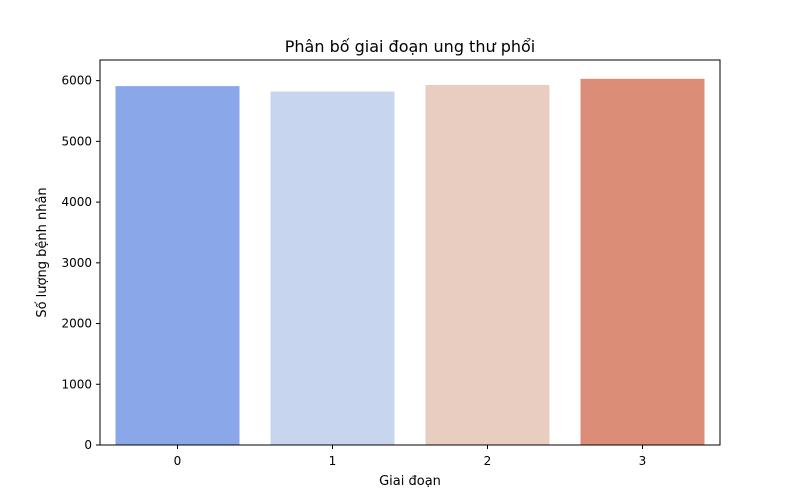 This screenshot has height=500, width=800. I want to click on y-axis: 0 1000 2000 3000 4000 5000 6000, so click(80, 263).